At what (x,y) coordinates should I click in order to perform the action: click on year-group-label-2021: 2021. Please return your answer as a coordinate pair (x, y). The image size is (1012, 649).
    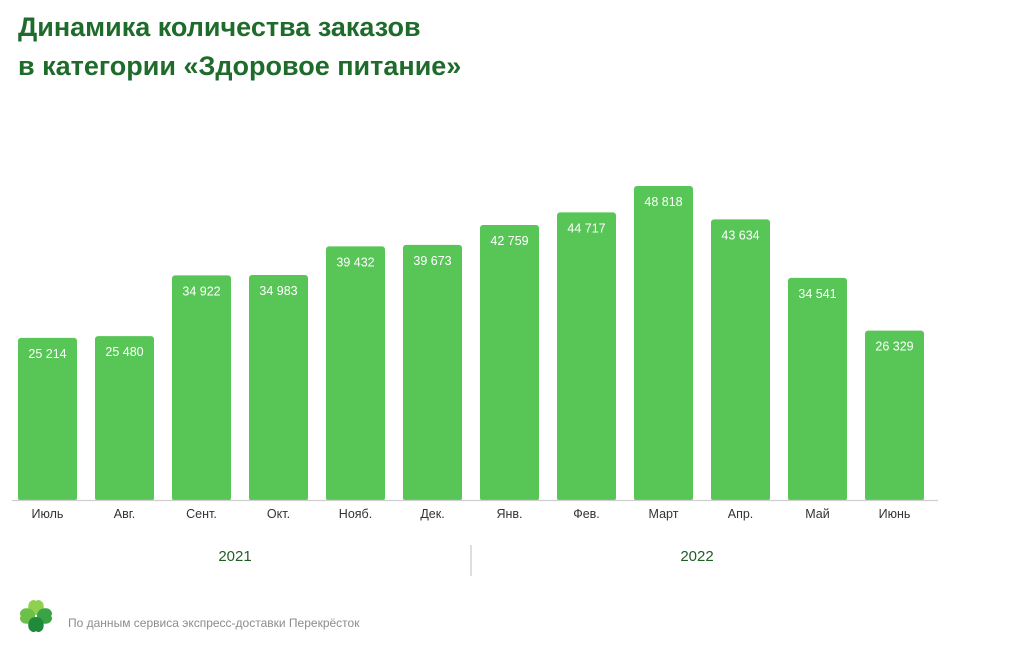
    Looking at the image, I should click on (234, 556).